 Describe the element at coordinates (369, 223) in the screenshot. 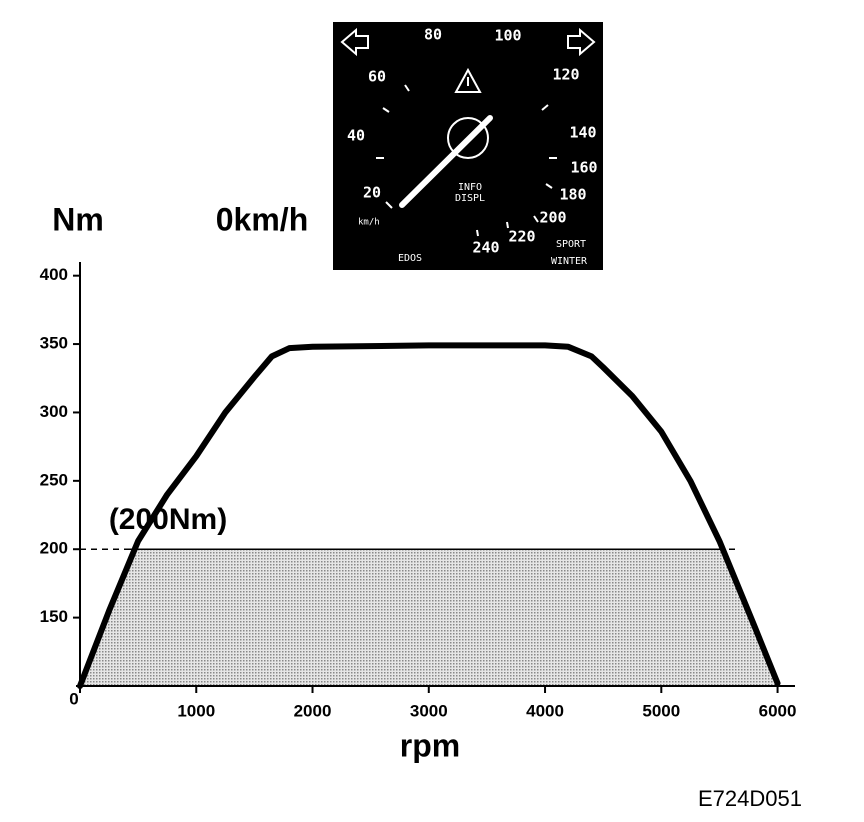

I see `gauge-unit: km/h` at that location.